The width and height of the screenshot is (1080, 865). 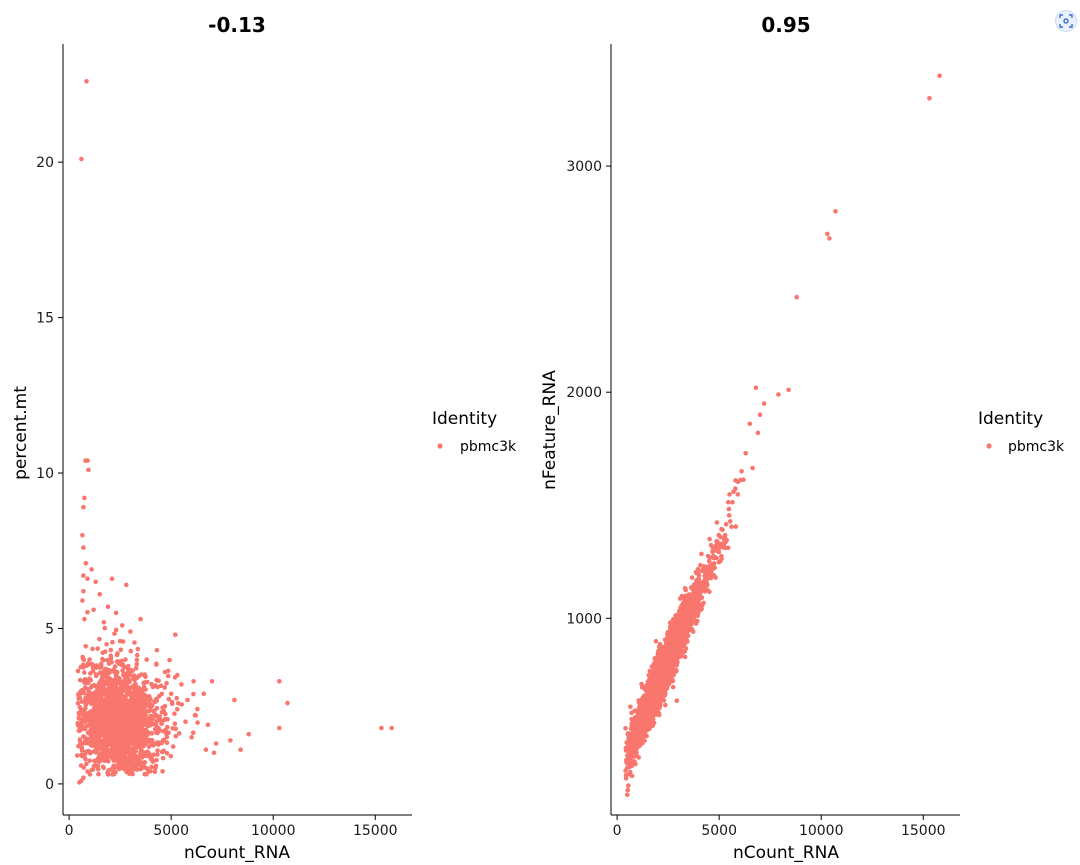 What do you see at coordinates (719, 831) in the screenshot?
I see `right-x-tick-label: 5000` at bounding box center [719, 831].